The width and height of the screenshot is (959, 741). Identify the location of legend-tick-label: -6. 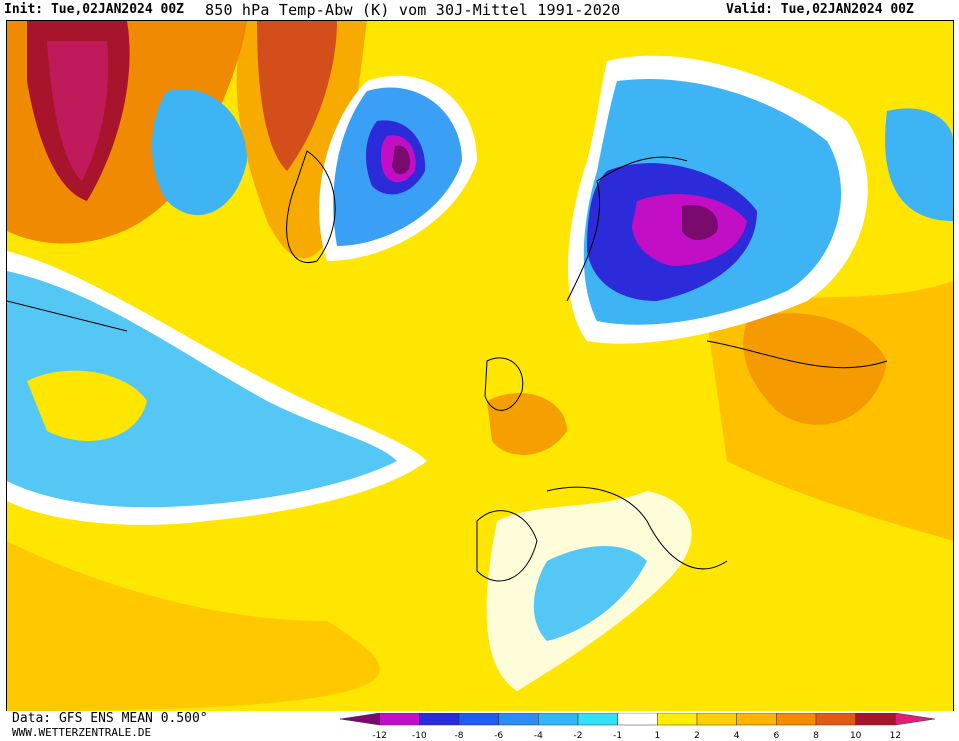
(498, 735).